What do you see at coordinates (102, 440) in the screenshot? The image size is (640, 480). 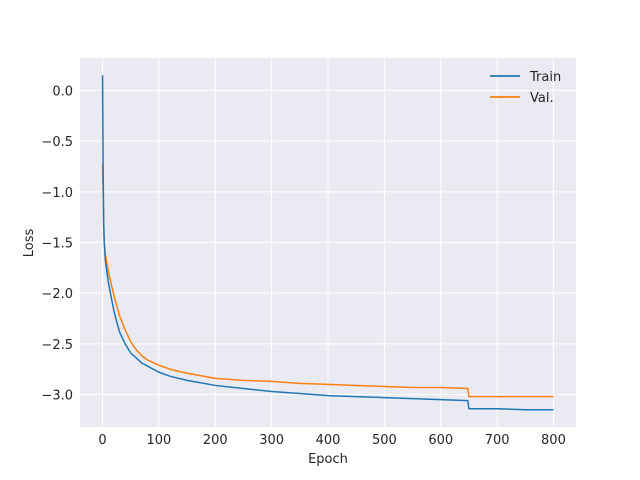 I see `x-tick-label: 0` at bounding box center [102, 440].